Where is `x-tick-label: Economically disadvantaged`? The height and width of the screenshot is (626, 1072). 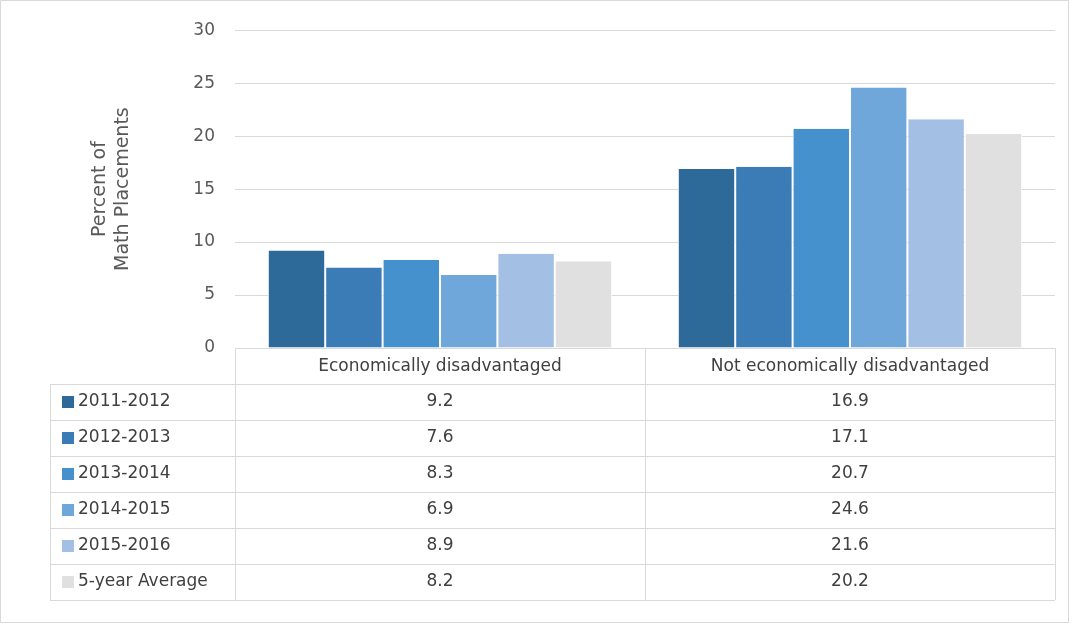
x-tick-label: Economically disadvantaged is located at coordinates (440, 364).